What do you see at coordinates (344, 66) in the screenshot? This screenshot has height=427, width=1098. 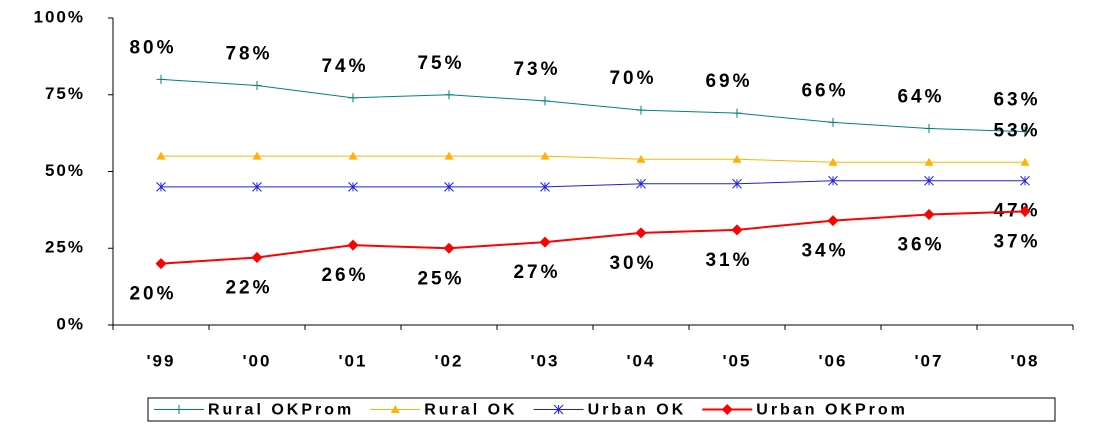 I see `data-label: 74%` at bounding box center [344, 66].